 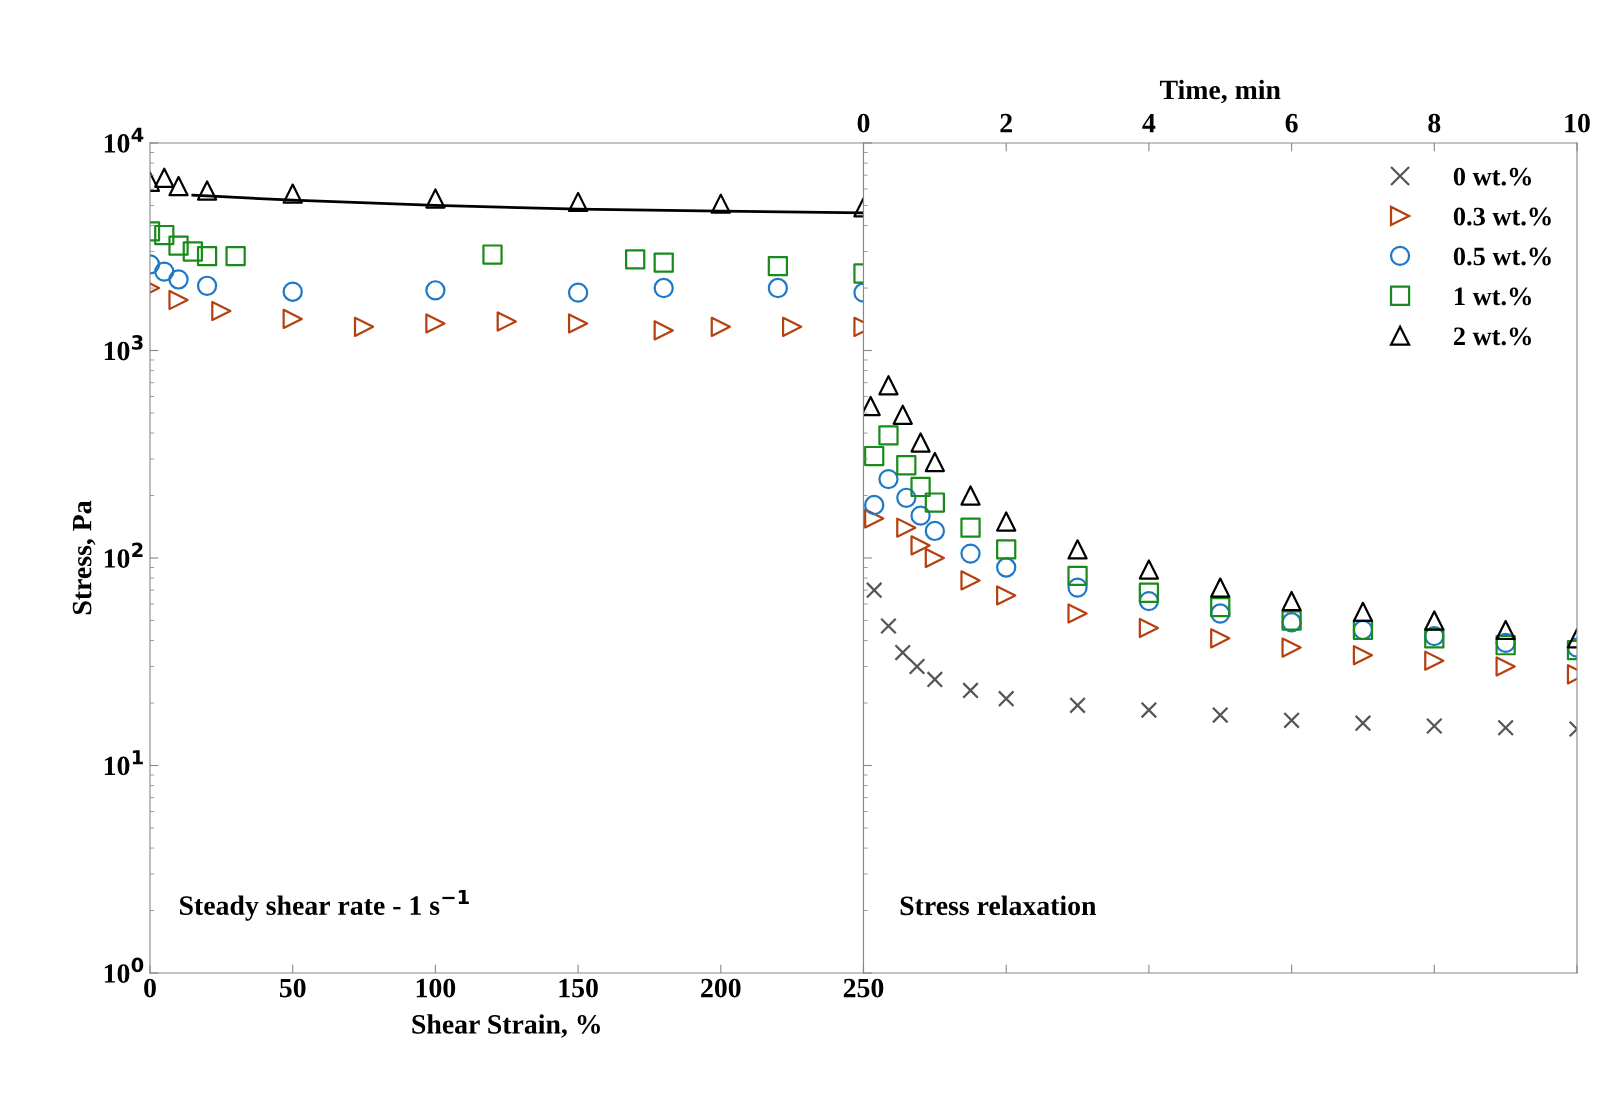 I want to click on legend-label: 0.3 wt.%, so click(x=1502, y=216).